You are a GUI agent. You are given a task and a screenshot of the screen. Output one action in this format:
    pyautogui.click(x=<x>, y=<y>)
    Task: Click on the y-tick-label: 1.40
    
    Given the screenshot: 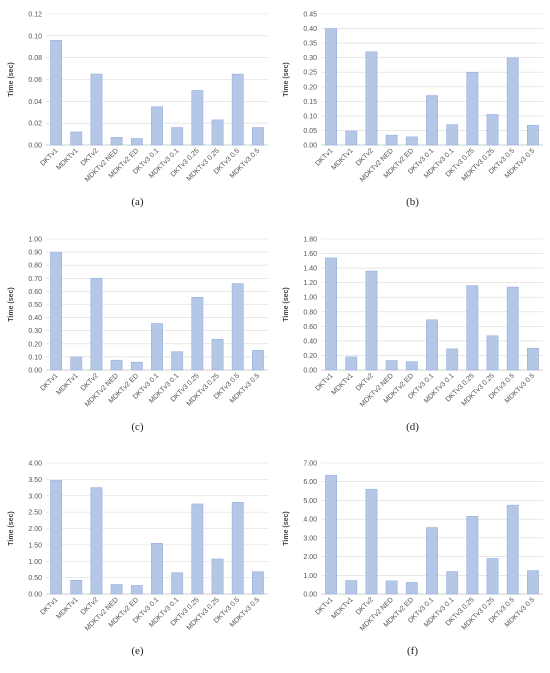 What is the action you would take?
    pyautogui.click(x=310, y=269)
    